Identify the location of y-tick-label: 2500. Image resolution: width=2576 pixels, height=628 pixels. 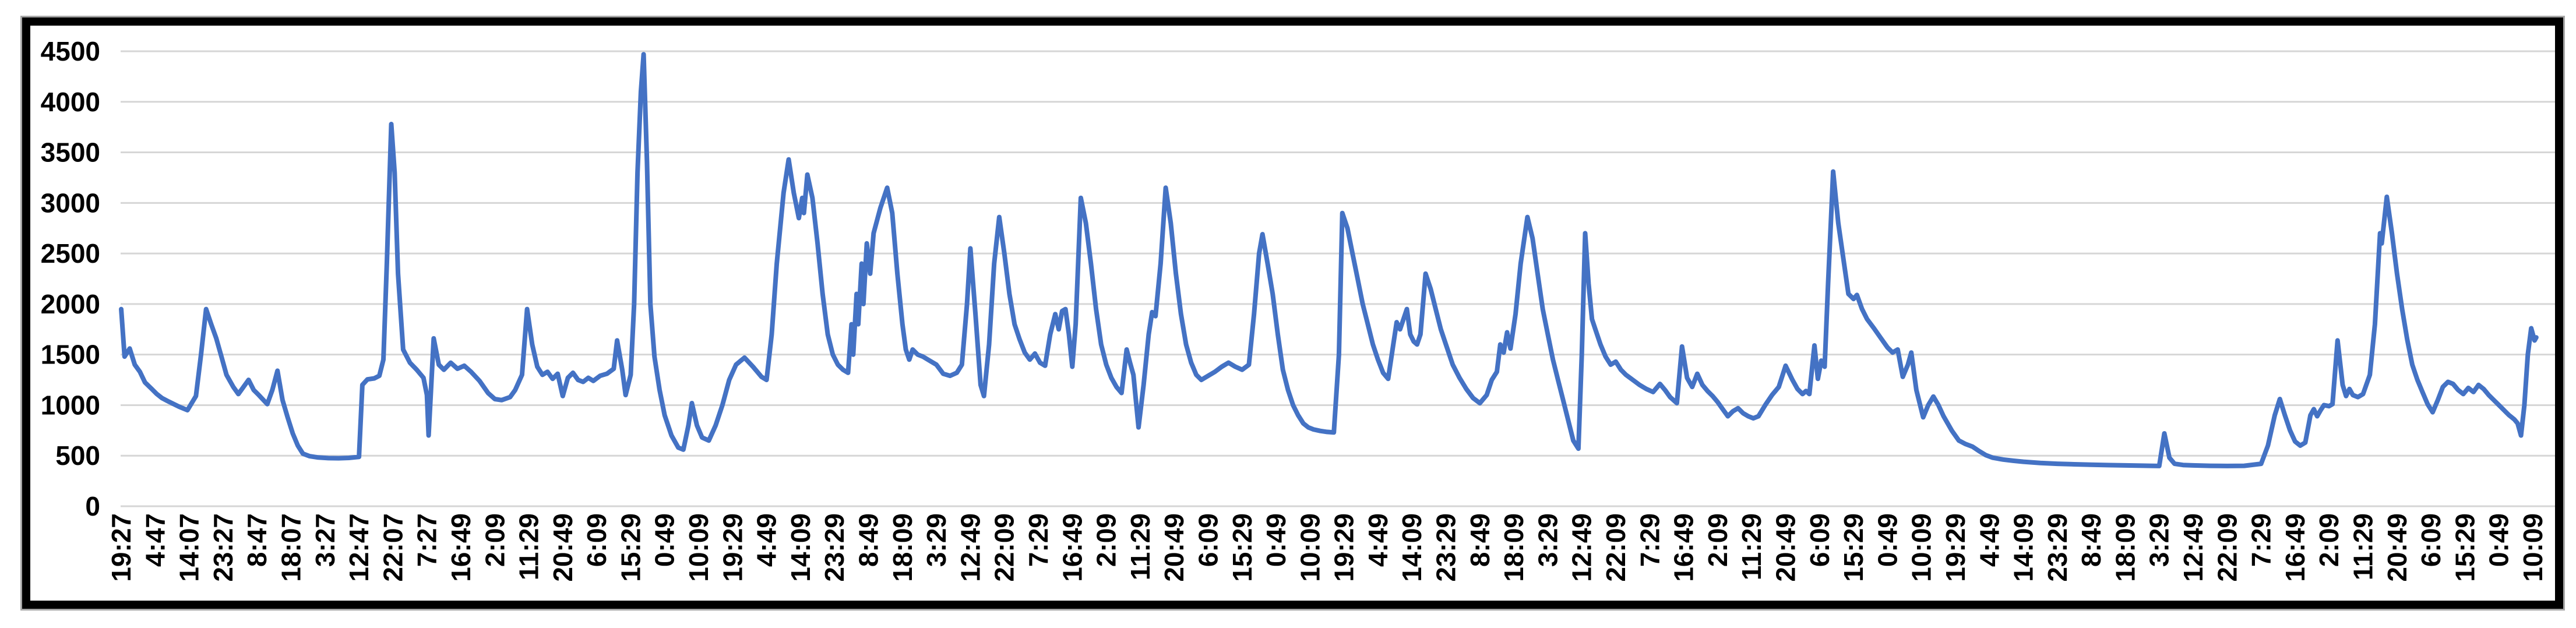
(70, 253).